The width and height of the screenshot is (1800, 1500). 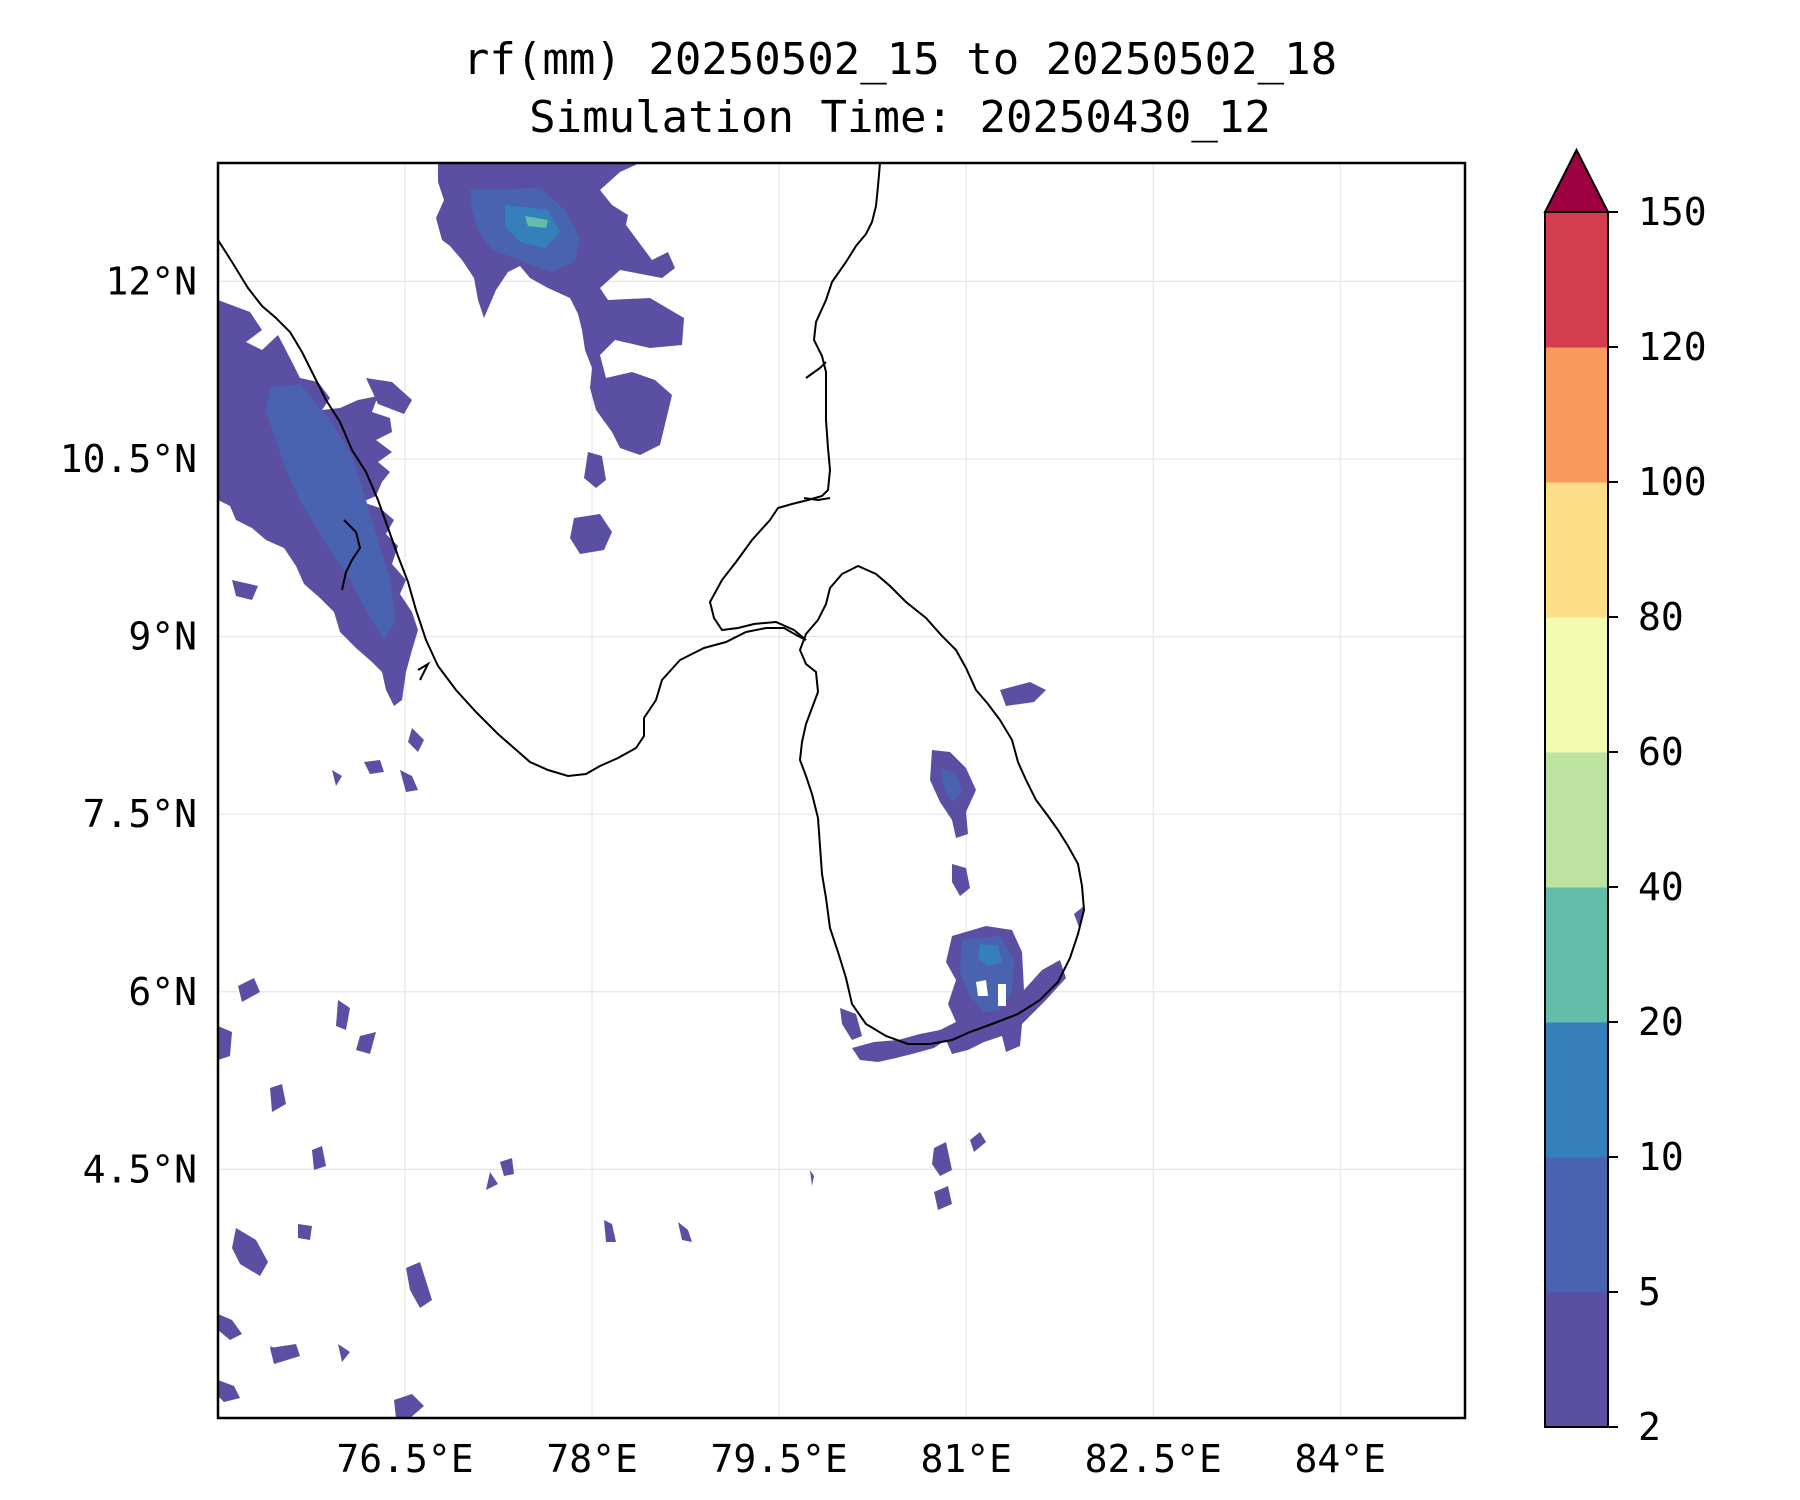 What do you see at coordinates (900, 59) in the screenshot?
I see `chart-title-line-1: rf(mm) 20250502_15 to 20250502_18` at bounding box center [900, 59].